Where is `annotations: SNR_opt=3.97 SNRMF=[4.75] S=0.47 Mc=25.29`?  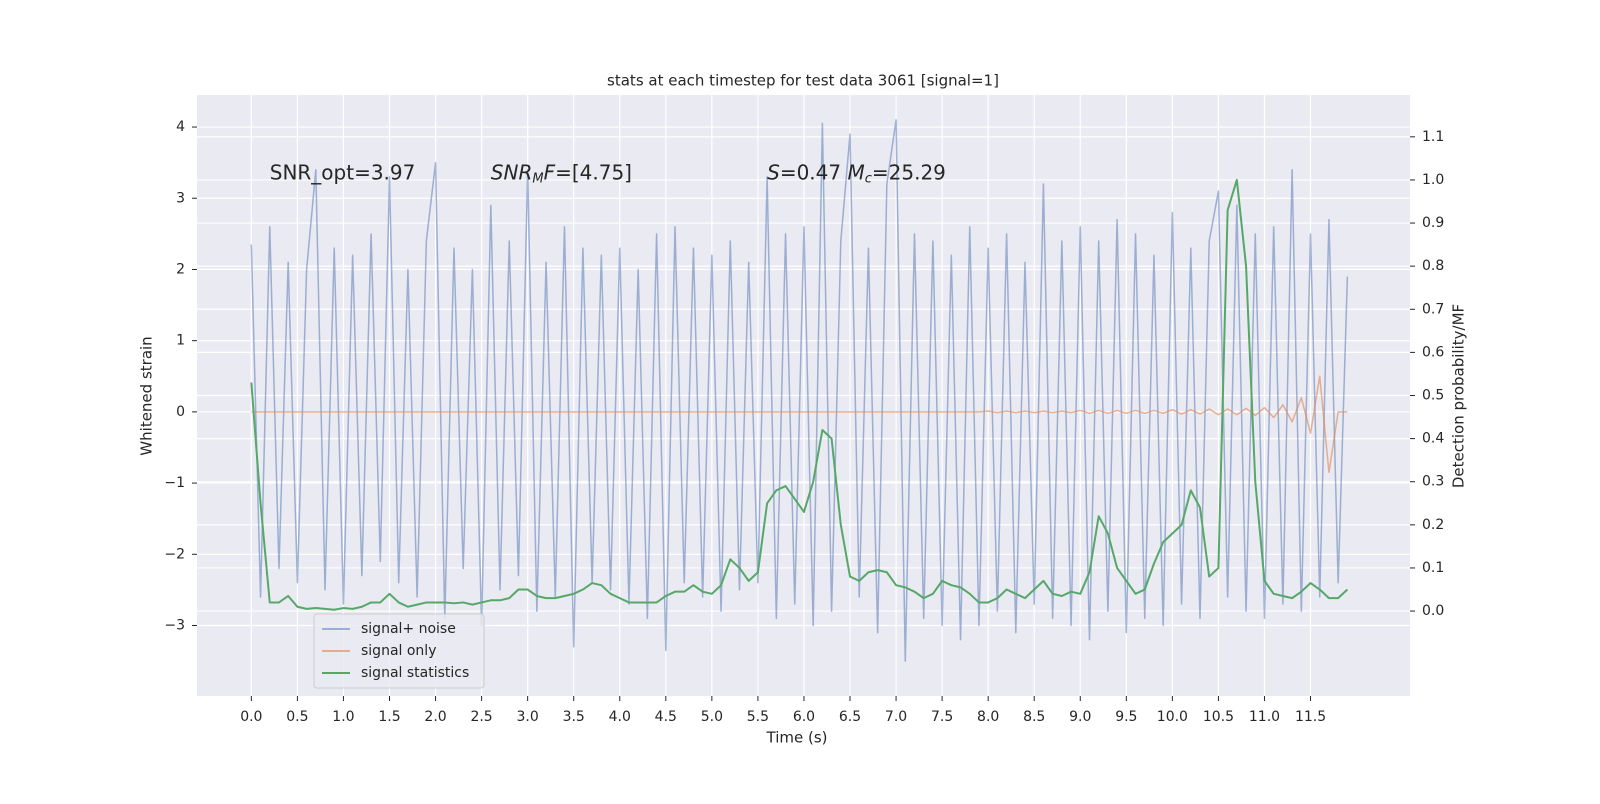 annotations: SNR_opt=3.97 SNRMF=[4.75] S=0.47 Mc=25.29 is located at coordinates (608, 173).